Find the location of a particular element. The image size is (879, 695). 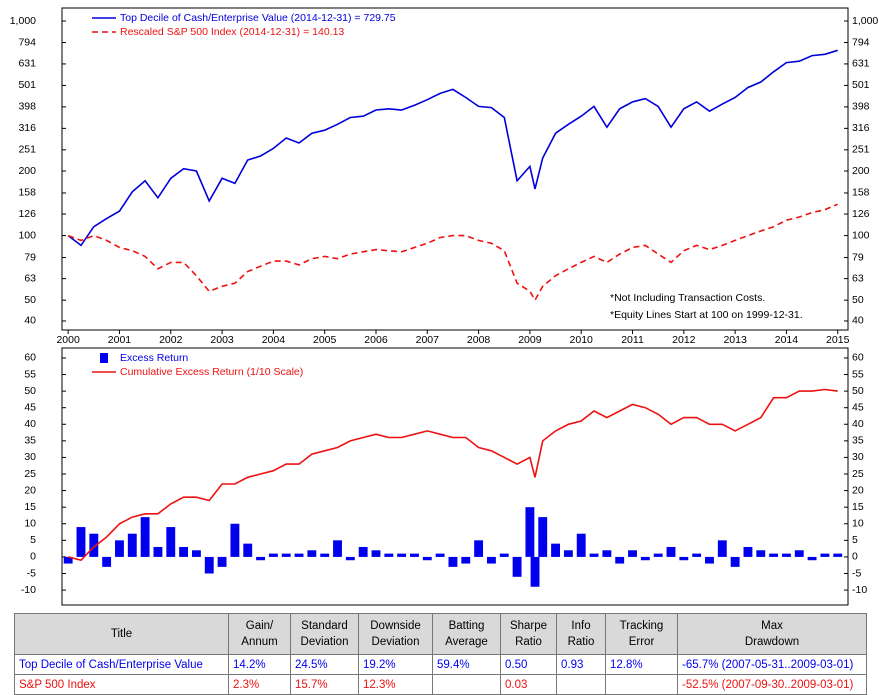

y-tick-label: 794 is located at coordinates (27, 42).